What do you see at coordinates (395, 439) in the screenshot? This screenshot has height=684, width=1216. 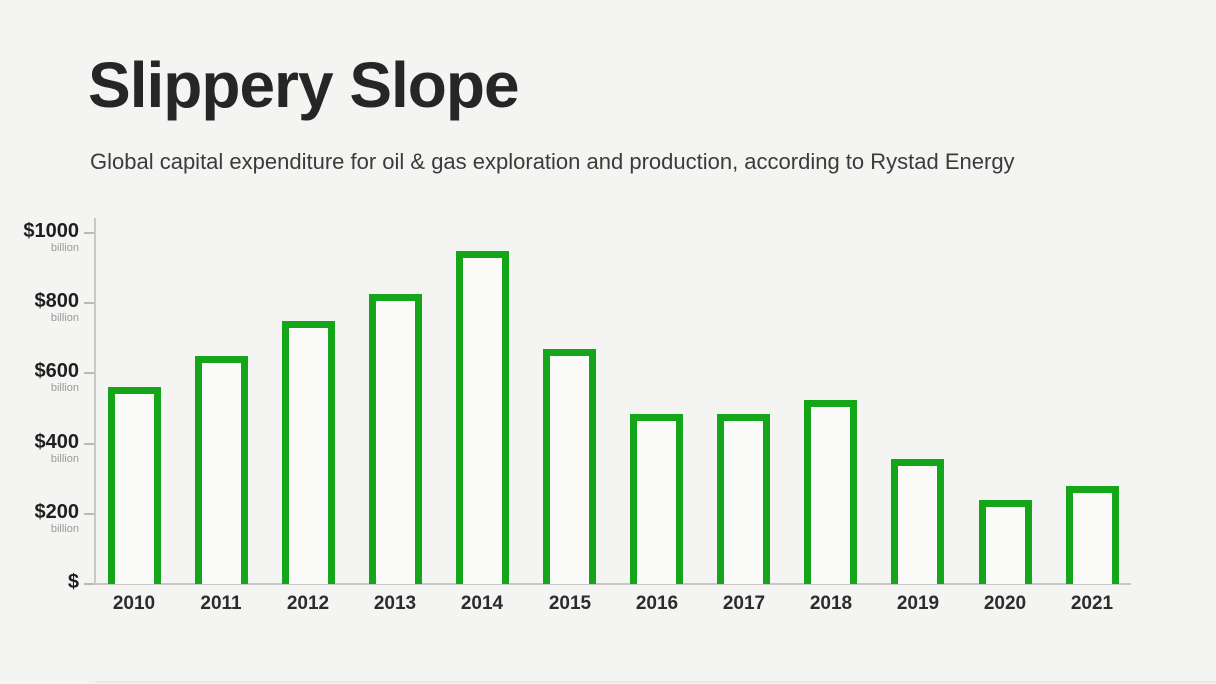 I see `bar-2013` at bounding box center [395, 439].